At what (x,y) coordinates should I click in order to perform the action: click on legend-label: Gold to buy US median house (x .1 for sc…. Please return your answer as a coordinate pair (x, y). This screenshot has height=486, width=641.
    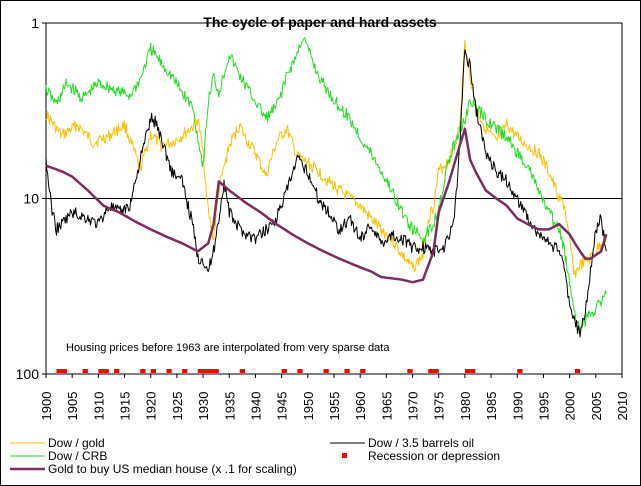
    Looking at the image, I should click on (172, 469).